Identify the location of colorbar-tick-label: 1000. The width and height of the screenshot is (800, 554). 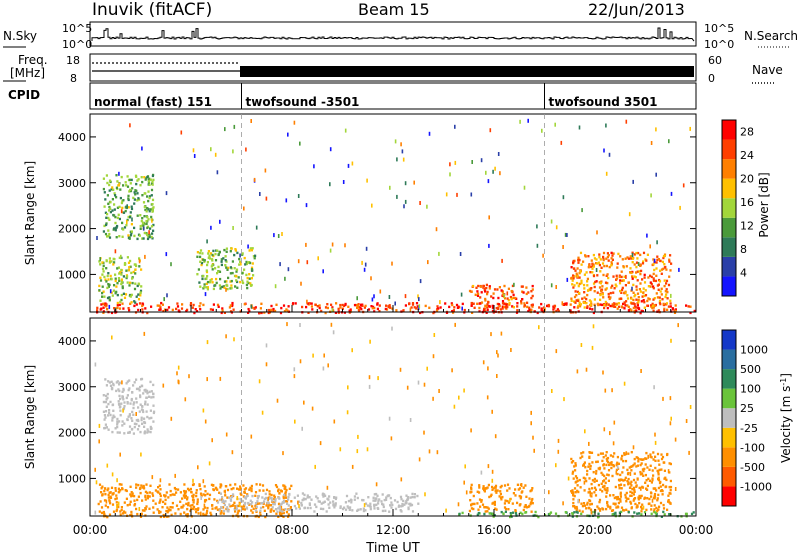
(754, 350).